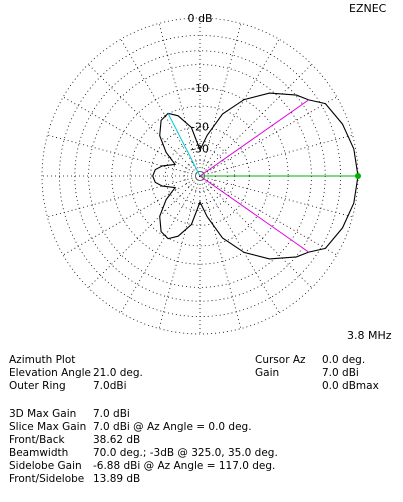 The width and height of the screenshot is (403, 502). Describe the element at coordinates (39, 453) in the screenshot. I see `beamwidth-label: Beamwidth` at that location.